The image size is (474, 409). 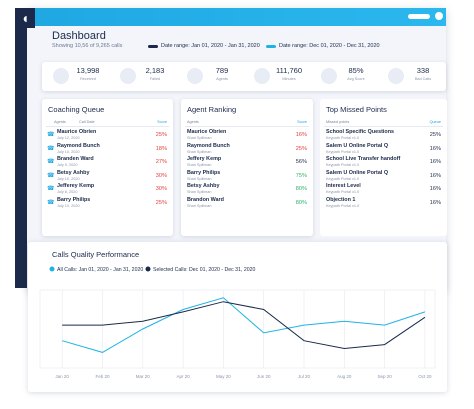 I want to click on row-name: Brandon Ward, so click(x=205, y=200).